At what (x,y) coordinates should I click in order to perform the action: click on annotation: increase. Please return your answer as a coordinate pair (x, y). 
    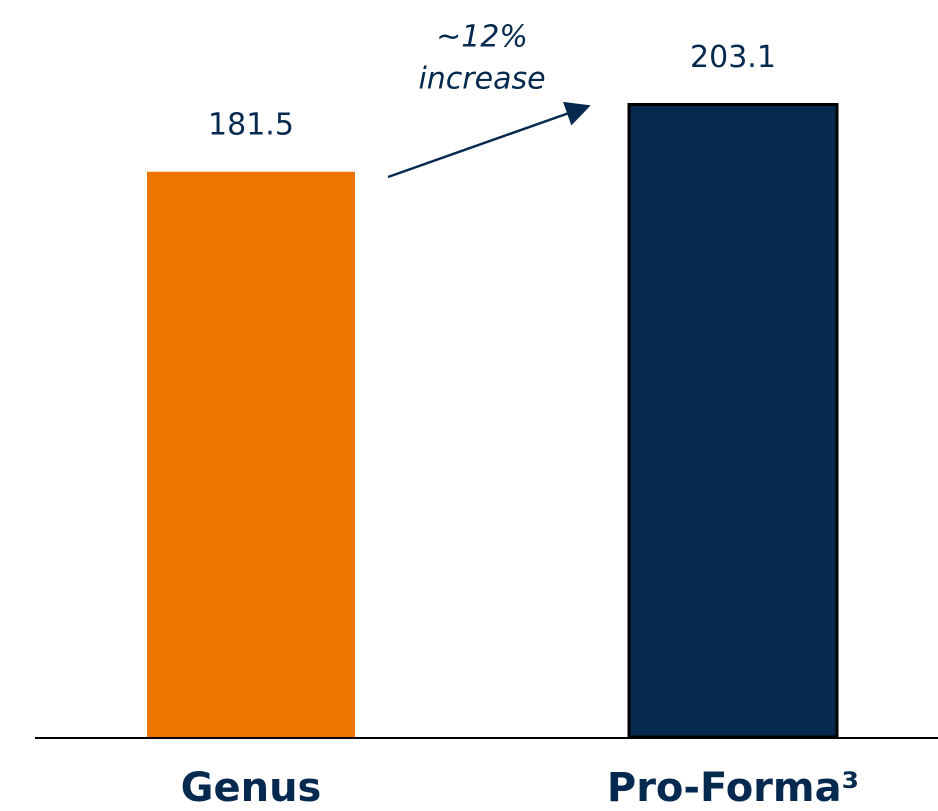
    Looking at the image, I should click on (481, 79).